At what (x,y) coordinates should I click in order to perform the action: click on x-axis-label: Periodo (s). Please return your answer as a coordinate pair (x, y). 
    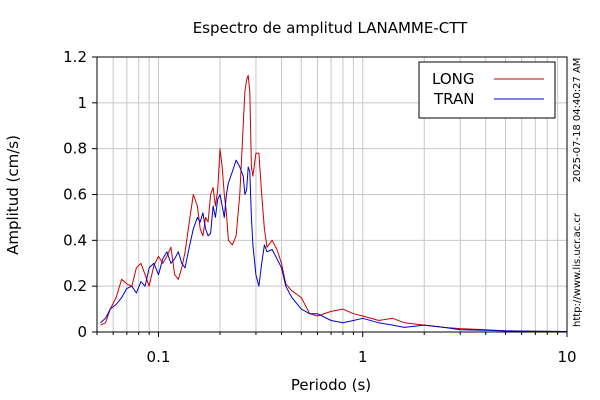
    Looking at the image, I should click on (331, 385).